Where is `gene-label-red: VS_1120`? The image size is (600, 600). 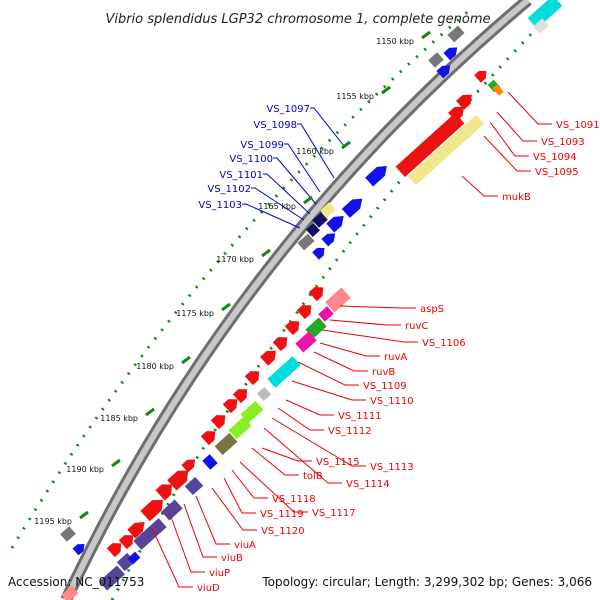 gene-label-red: VS_1120 is located at coordinates (283, 531).